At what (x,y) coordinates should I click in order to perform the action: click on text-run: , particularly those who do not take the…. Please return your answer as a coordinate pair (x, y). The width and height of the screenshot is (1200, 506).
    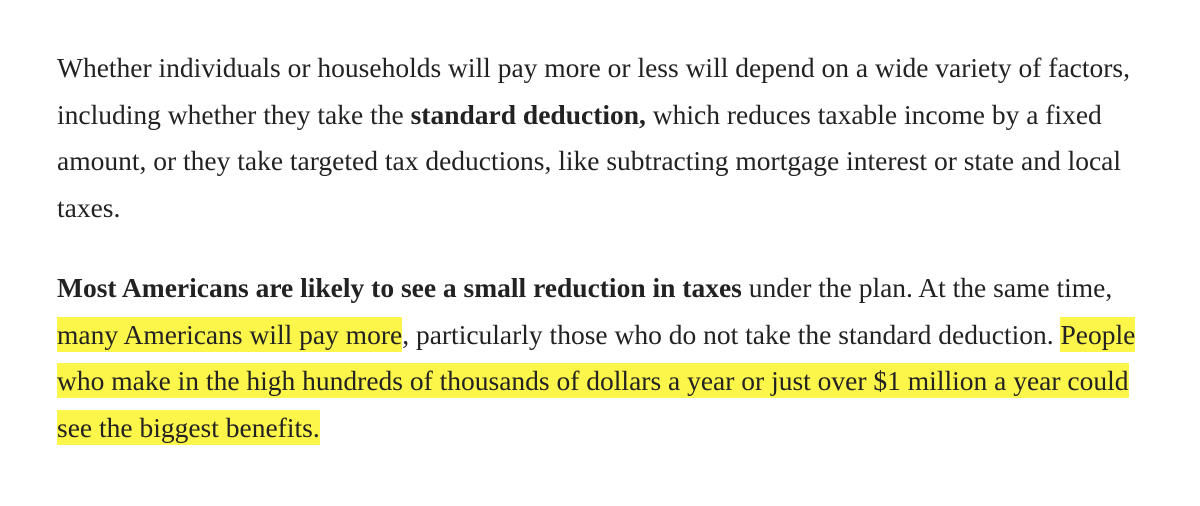
    Looking at the image, I should click on (731, 334).